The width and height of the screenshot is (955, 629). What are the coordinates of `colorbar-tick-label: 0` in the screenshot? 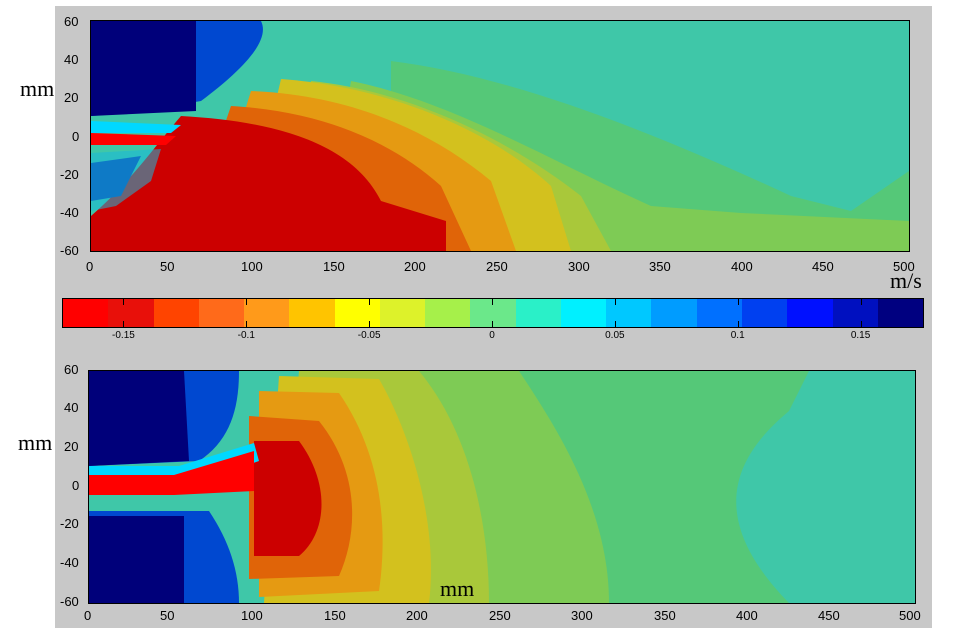 It's located at (492, 335).